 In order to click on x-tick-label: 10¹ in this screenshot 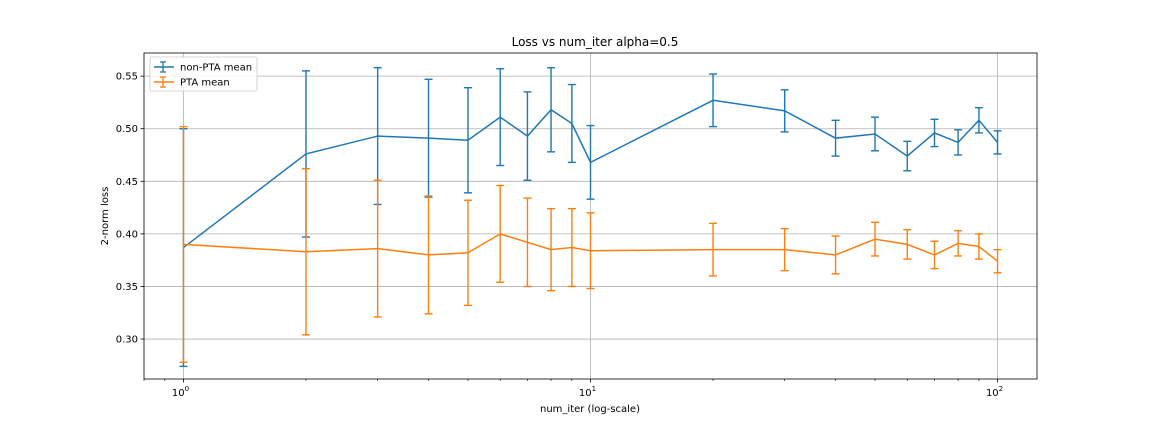, I will do `click(587, 392)`.